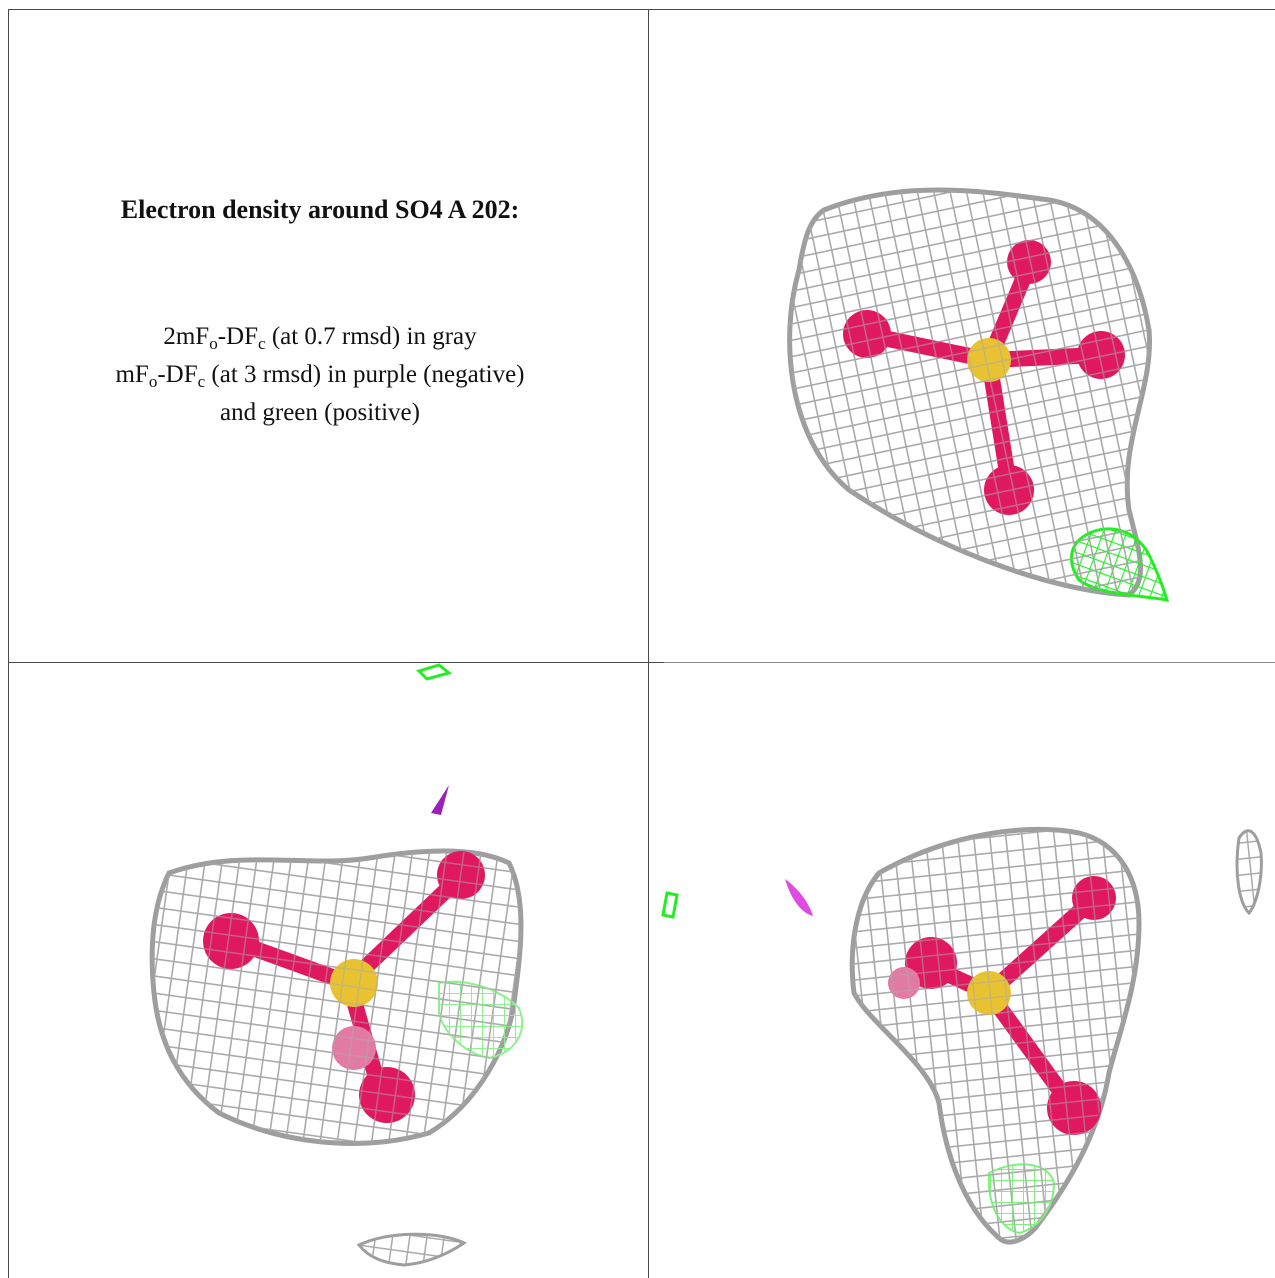 This screenshot has height=1278, width=1275. What do you see at coordinates (641, 9) in the screenshot?
I see `grid-top-border` at bounding box center [641, 9].